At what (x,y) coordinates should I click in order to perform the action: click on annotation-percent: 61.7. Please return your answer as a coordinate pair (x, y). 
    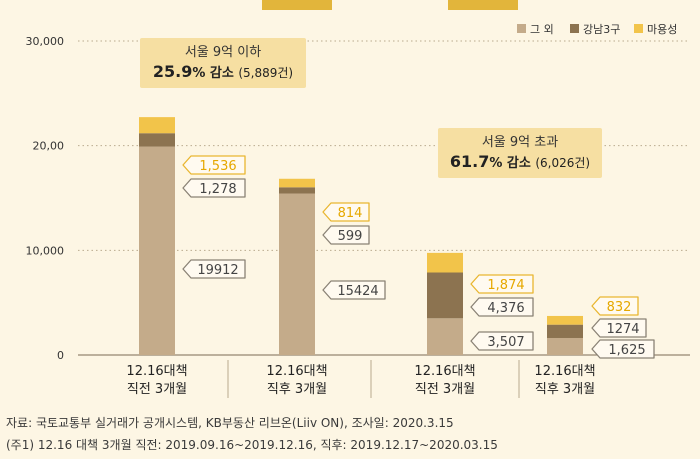
    Looking at the image, I should click on (469, 161).